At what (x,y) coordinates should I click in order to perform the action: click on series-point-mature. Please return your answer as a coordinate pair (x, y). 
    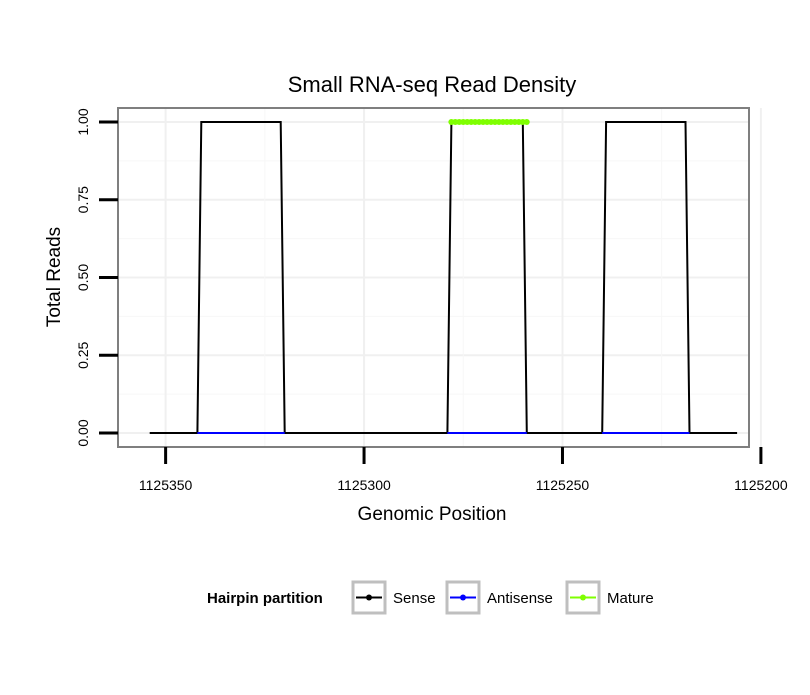
    Looking at the image, I should click on (526, 121).